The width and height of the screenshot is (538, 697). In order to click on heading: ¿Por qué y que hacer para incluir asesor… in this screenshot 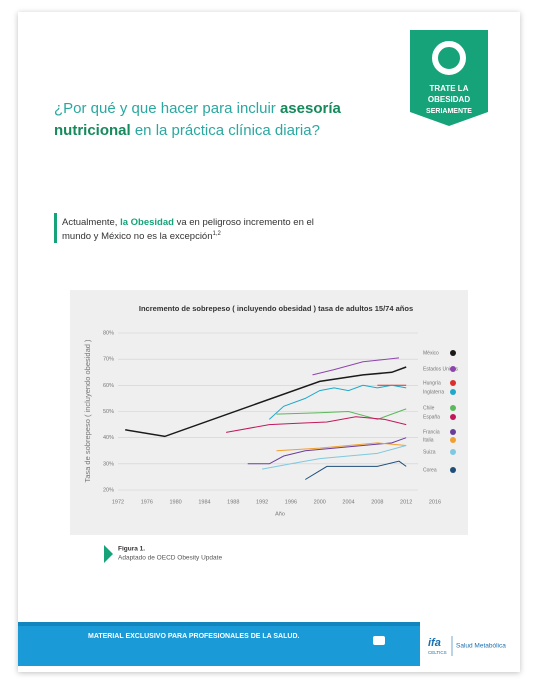, I will do `click(197, 108)`.